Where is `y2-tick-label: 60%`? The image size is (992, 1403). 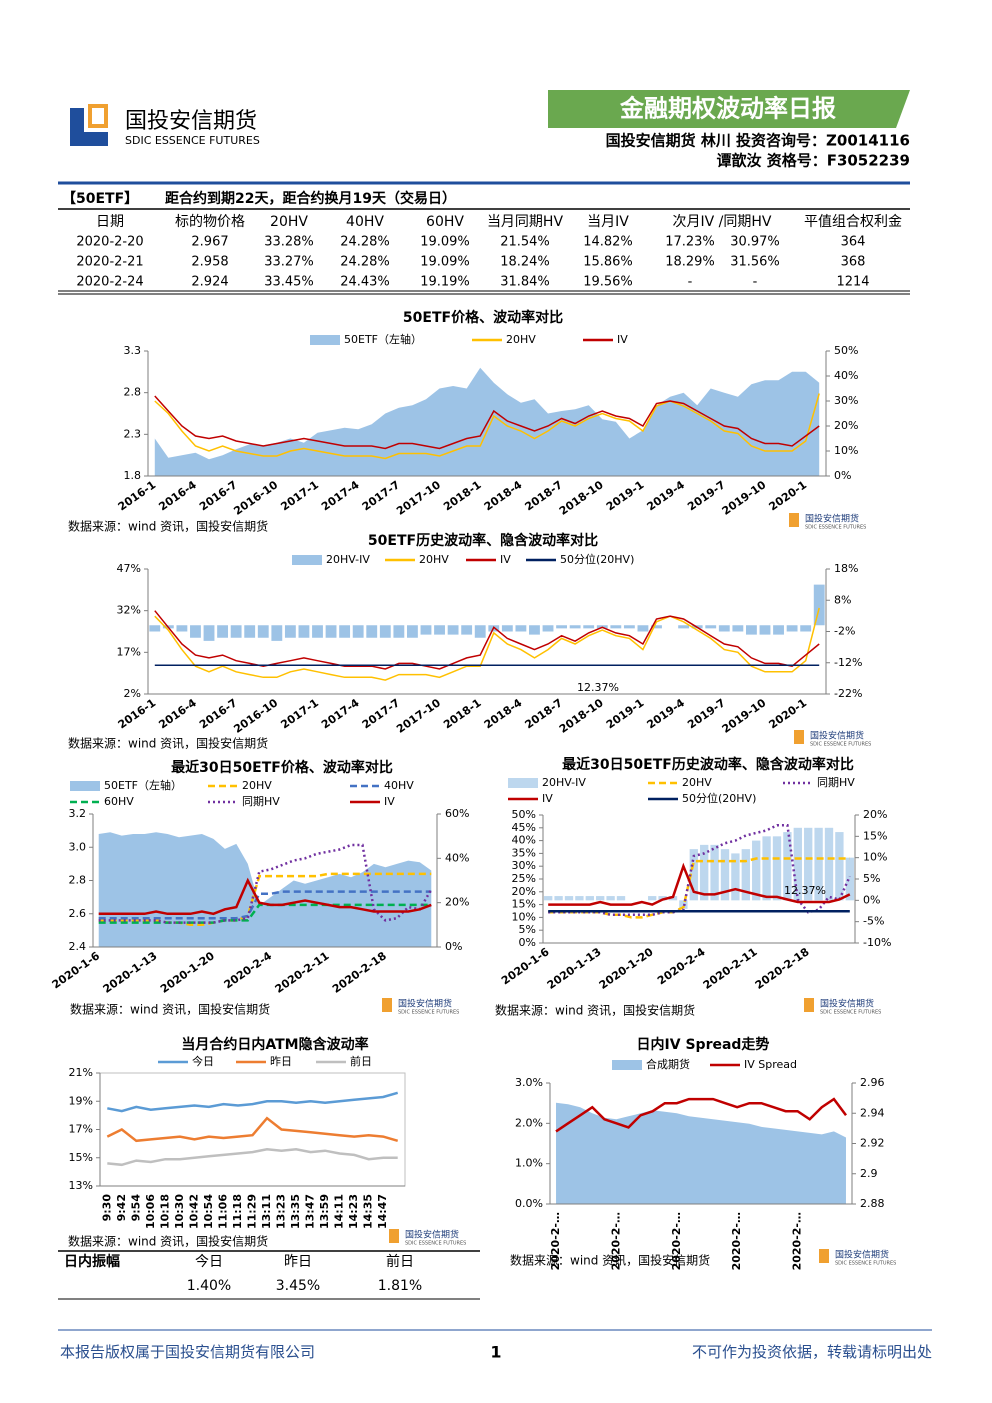 y2-tick-label: 60% is located at coordinates (457, 813).